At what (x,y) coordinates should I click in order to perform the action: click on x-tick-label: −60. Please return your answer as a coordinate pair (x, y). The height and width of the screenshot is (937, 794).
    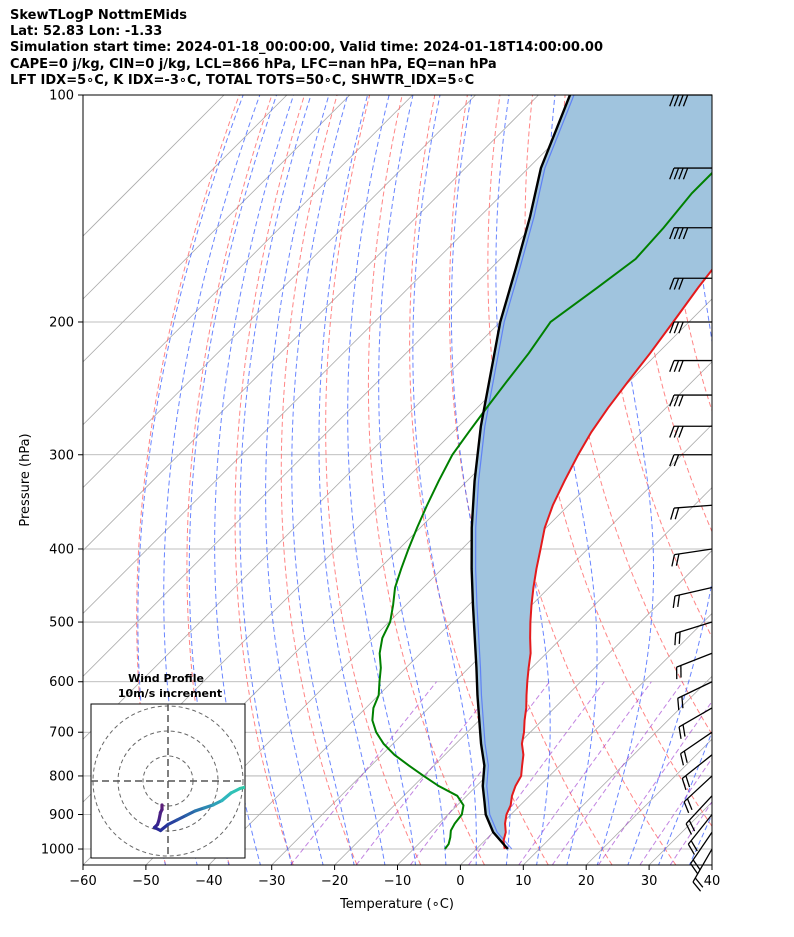
    Looking at the image, I should click on (82, 881).